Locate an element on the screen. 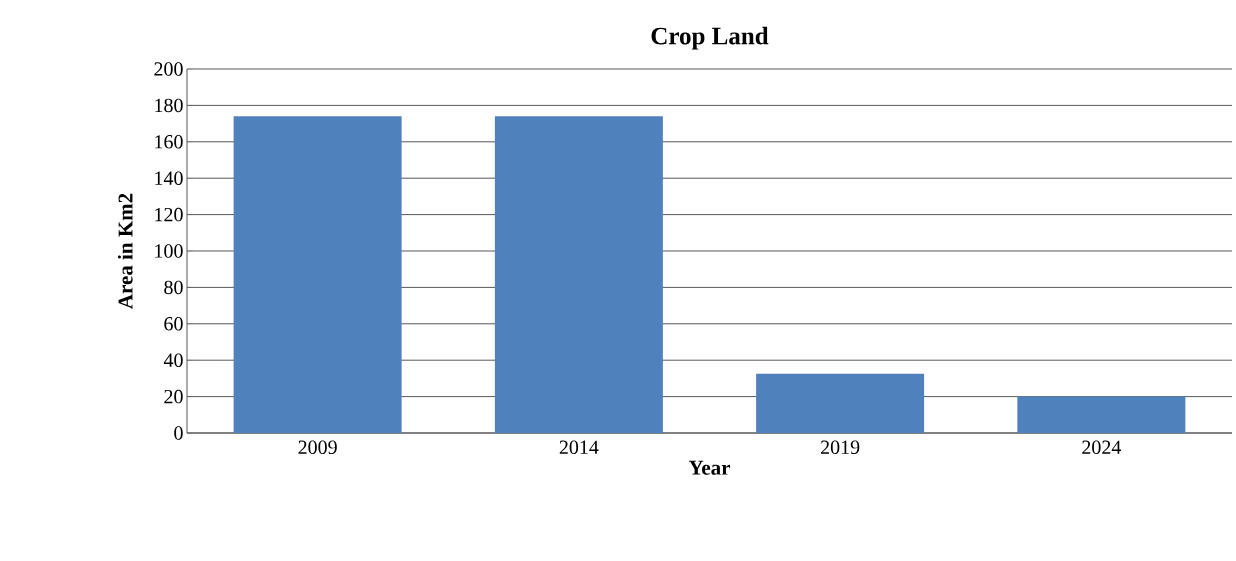  x-tick-label: 2014 is located at coordinates (579, 447).